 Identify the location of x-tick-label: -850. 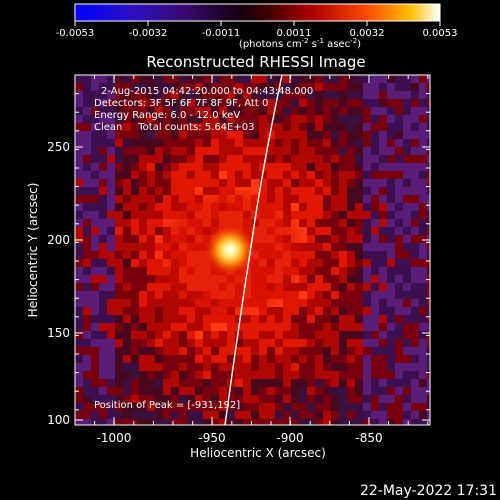
(368, 438).